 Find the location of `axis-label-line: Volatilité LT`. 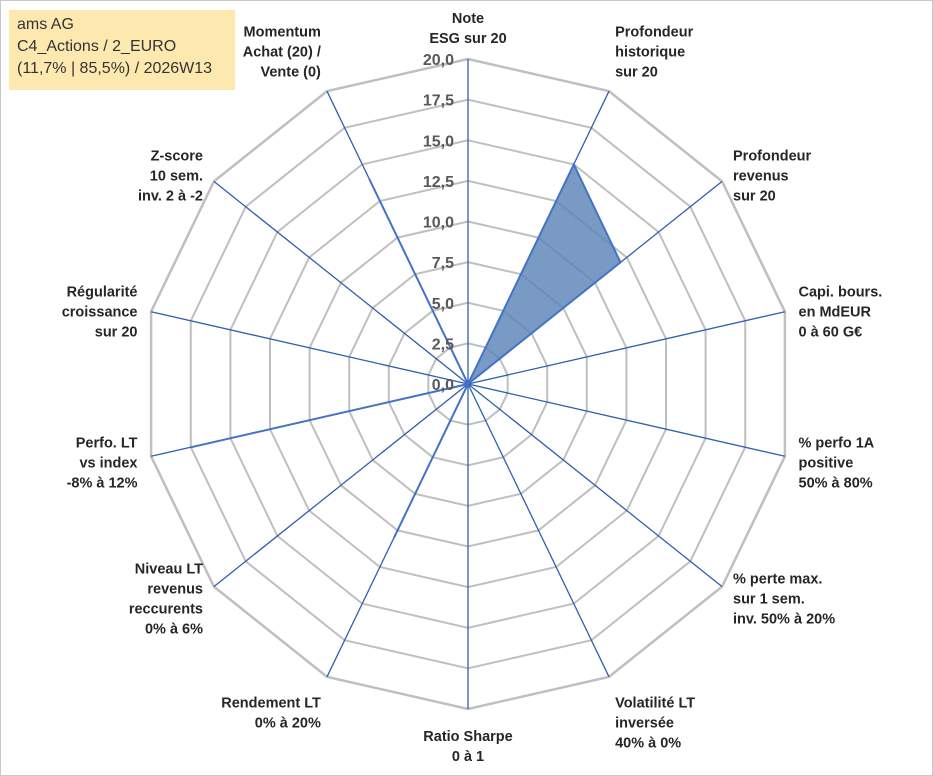

axis-label-line: Volatilité LT is located at coordinates (655, 703).